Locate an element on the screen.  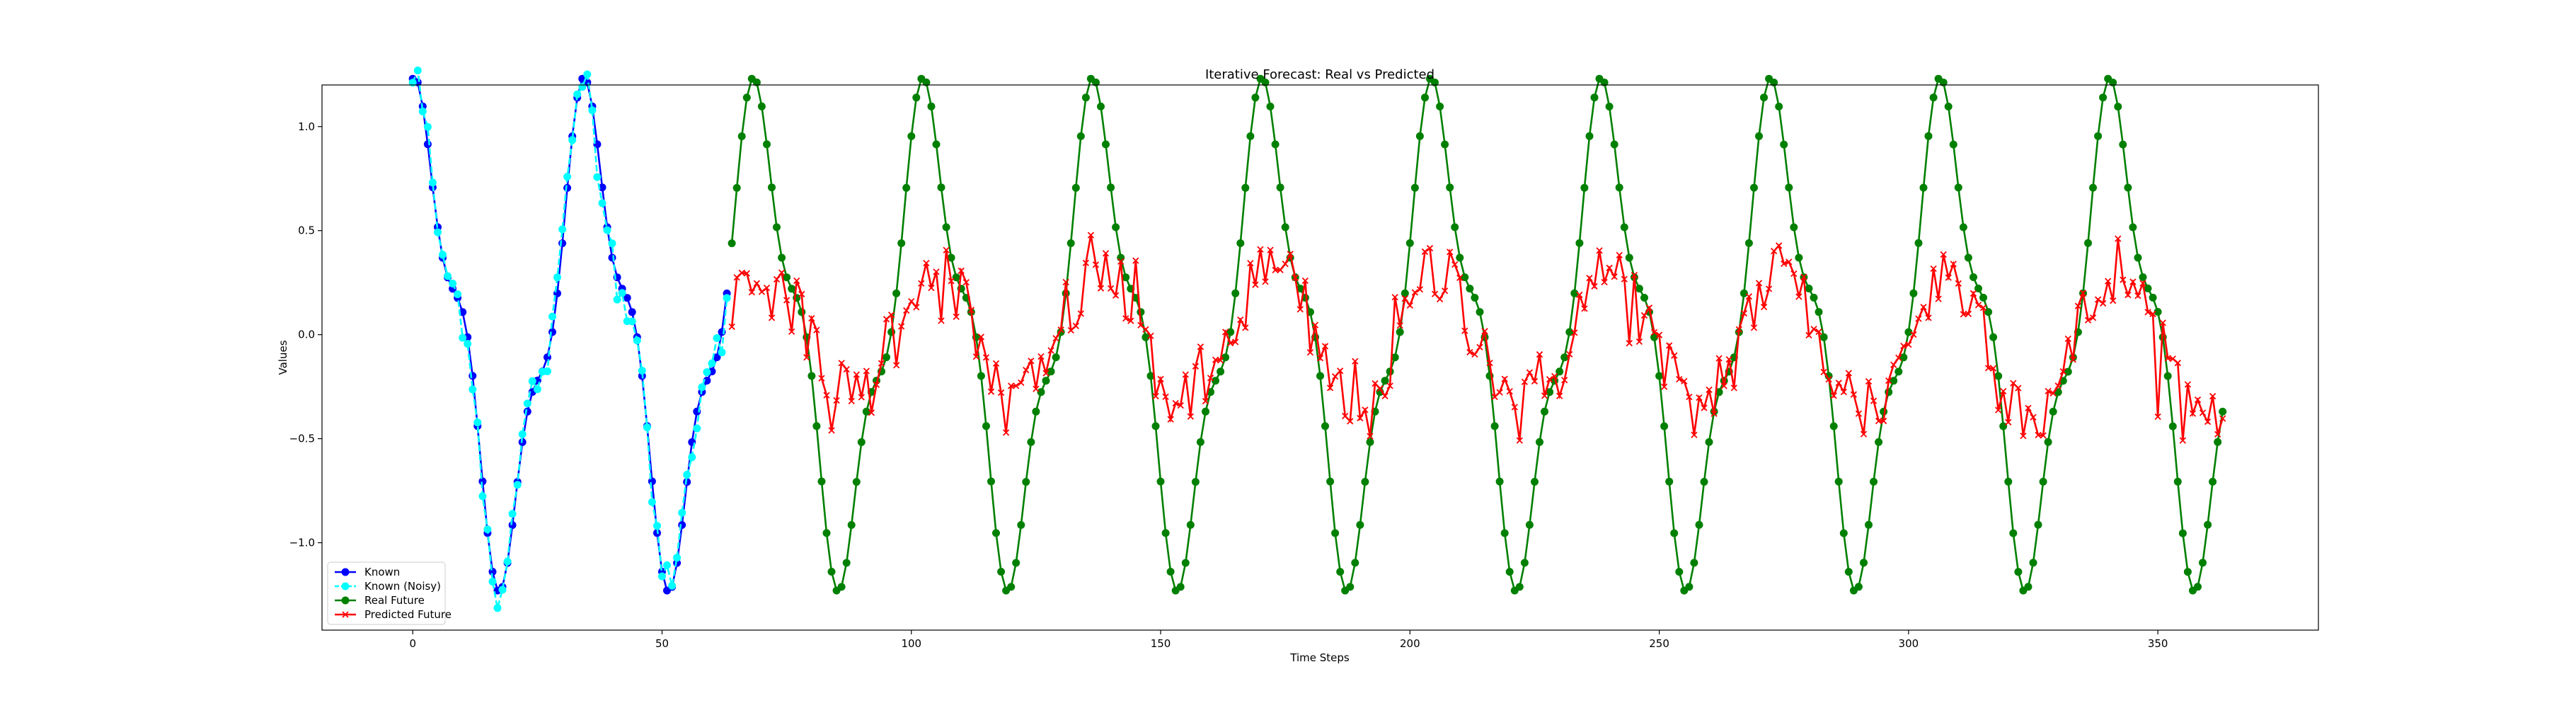
x-tick-label: 250 is located at coordinates (1659, 643).